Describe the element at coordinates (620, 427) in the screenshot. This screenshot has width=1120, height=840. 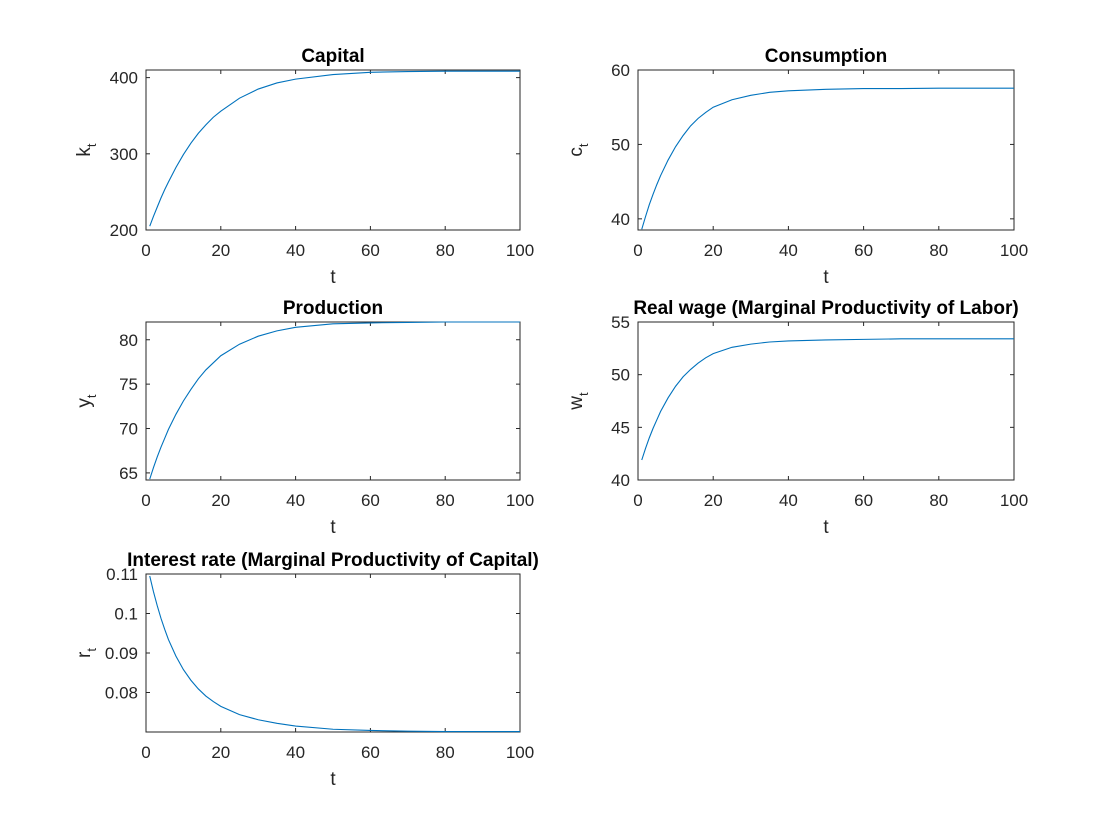
I see `y-tick-label: 45` at that location.